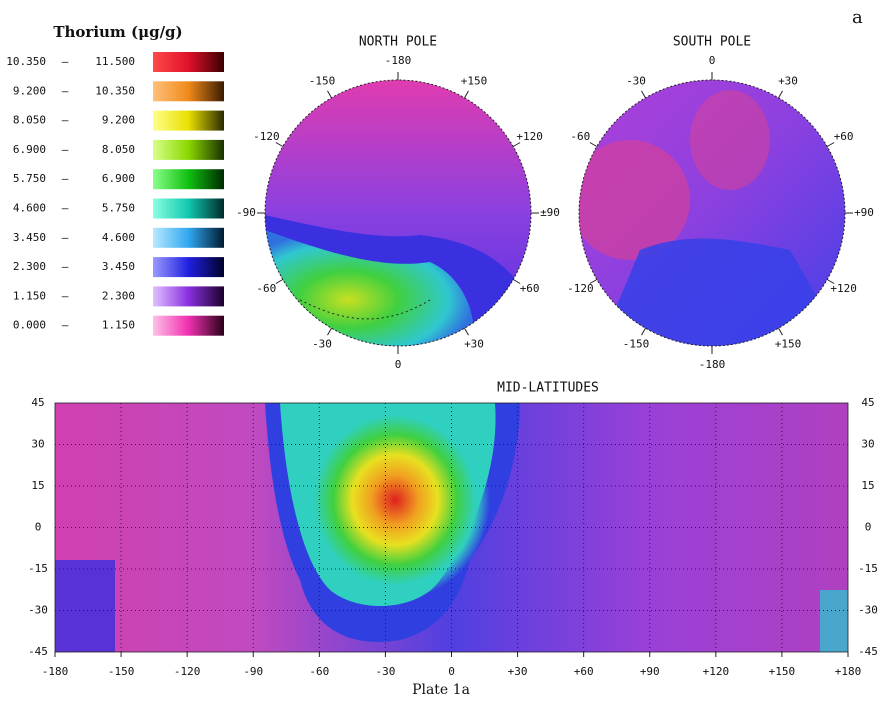 The image size is (881, 702). Describe the element at coordinates (115, 90) in the screenshot. I see `legend-to: 10.350` at that location.